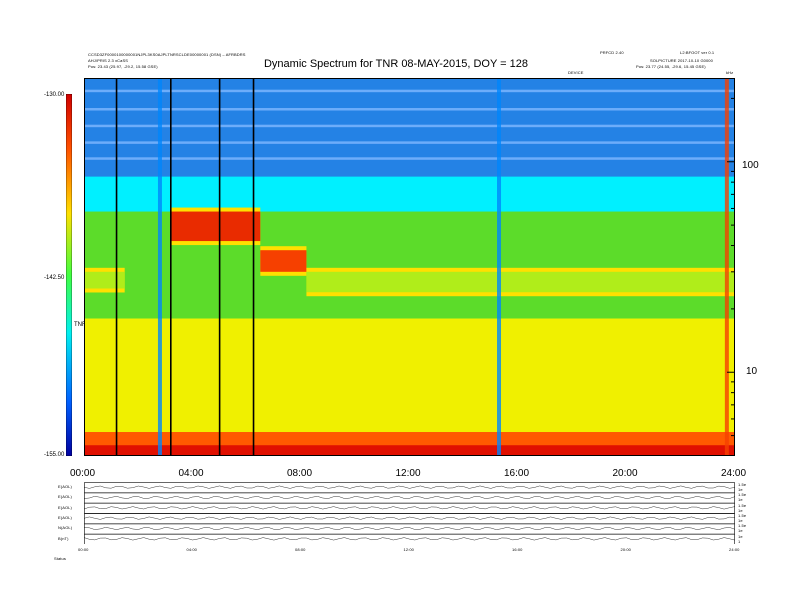 The image size is (792, 612). Describe the element at coordinates (739, 541) in the screenshot. I see `line-panel-right-tick: 1` at that location.